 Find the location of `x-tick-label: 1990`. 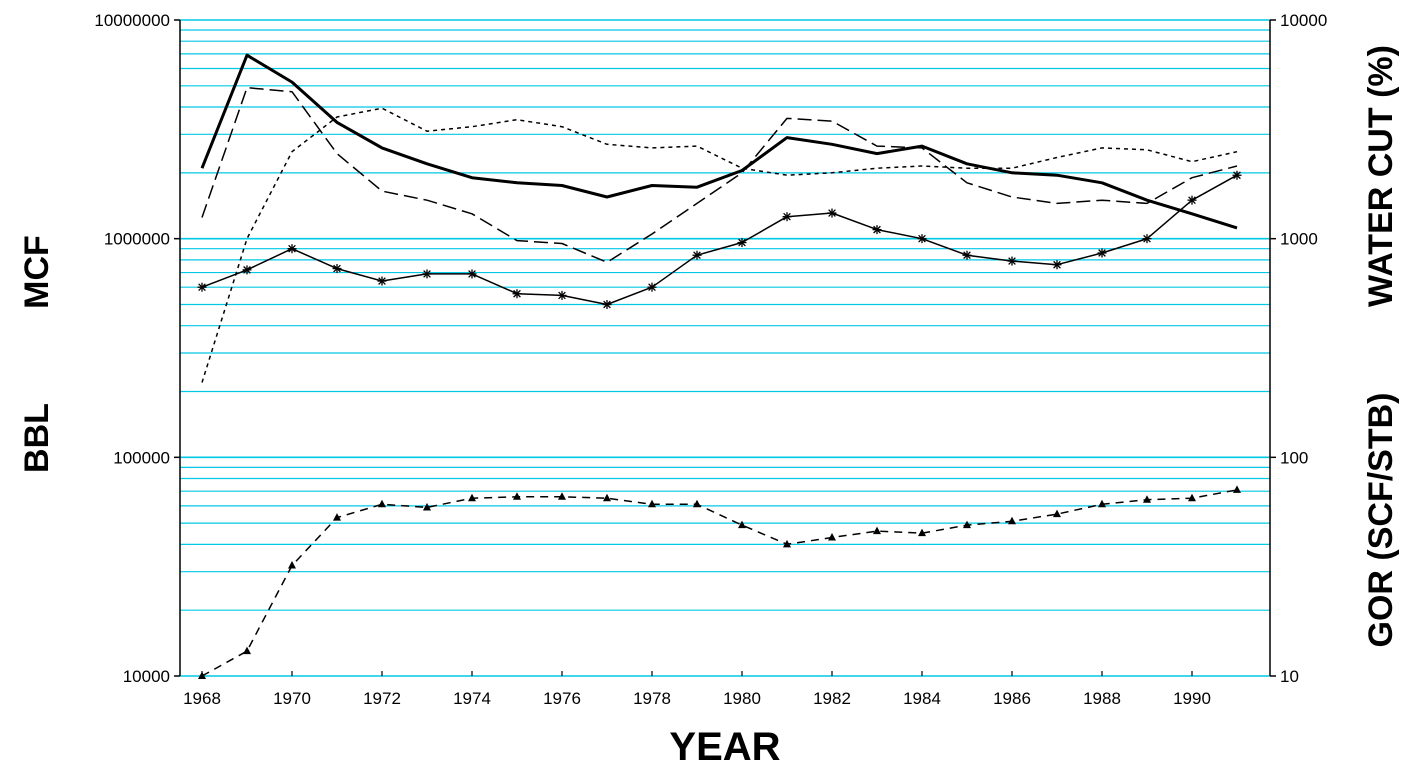

x-tick-label: 1990 is located at coordinates (1192, 698).